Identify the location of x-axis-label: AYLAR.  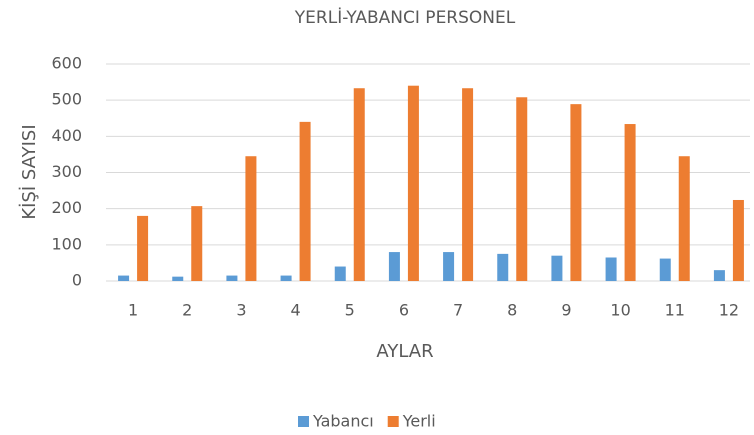
(404, 351).